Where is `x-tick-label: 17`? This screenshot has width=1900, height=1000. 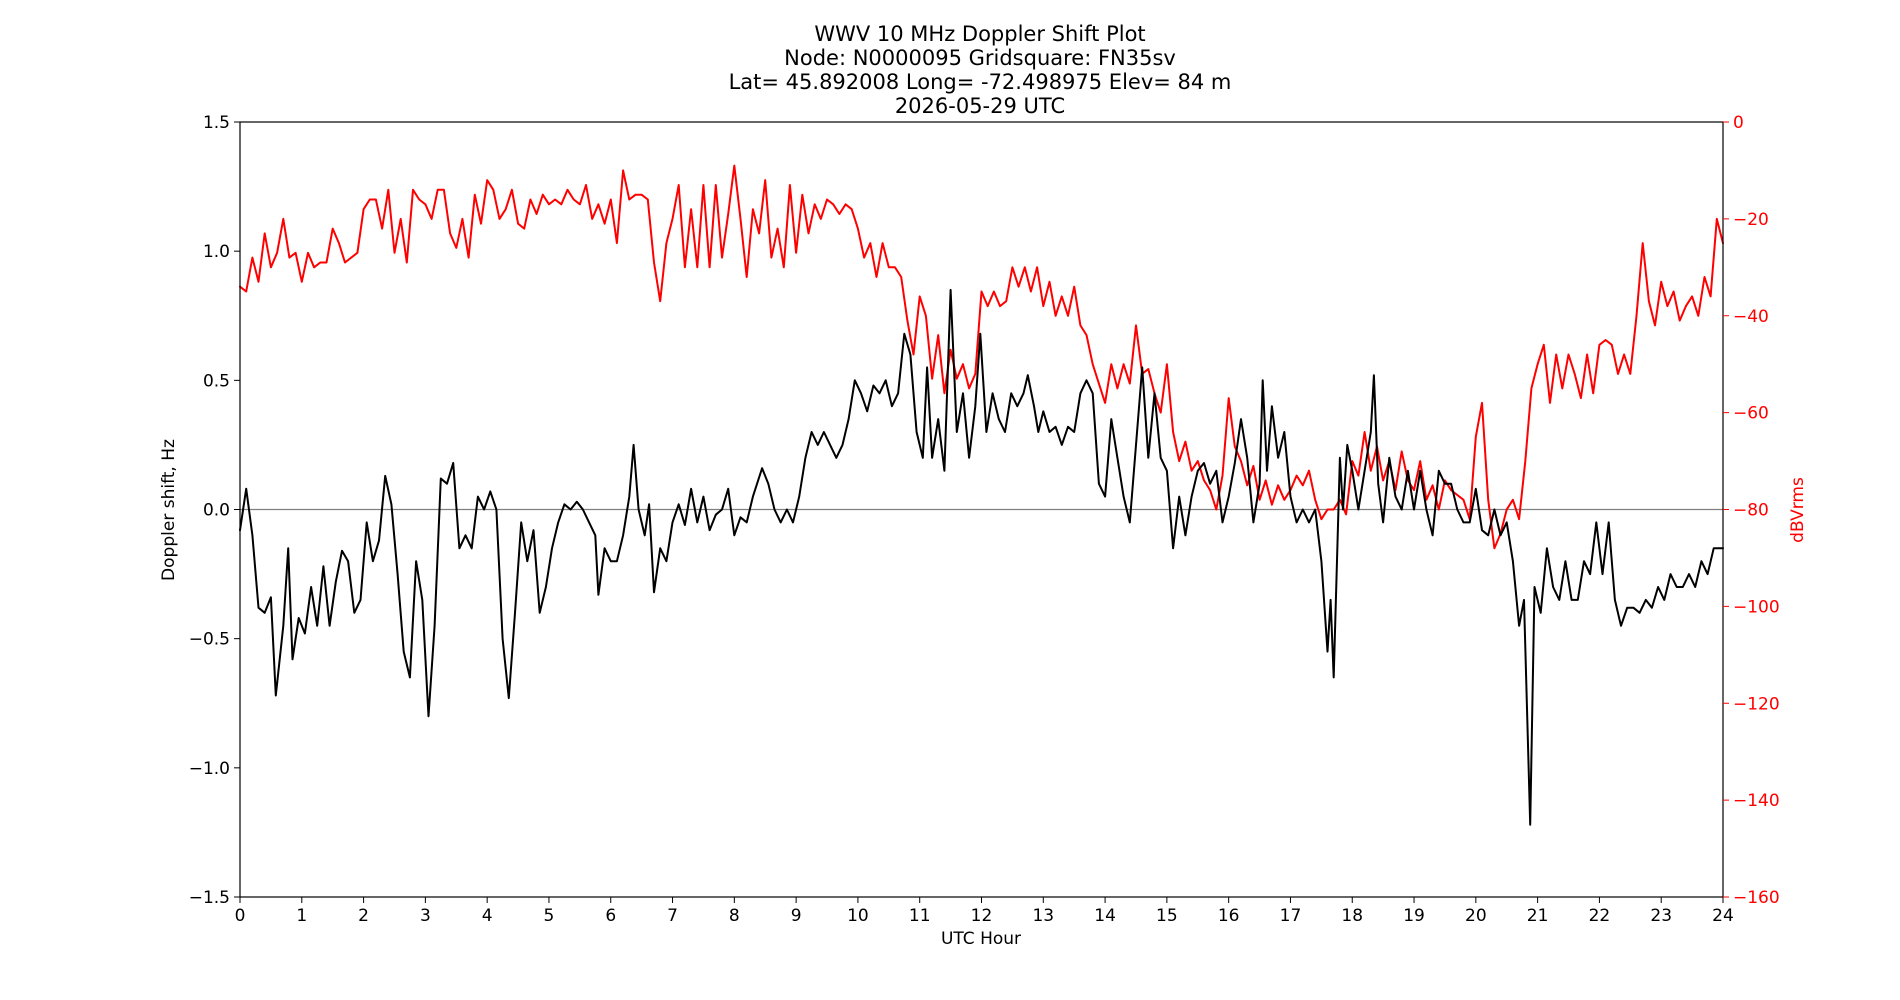
x-tick-label: 17 is located at coordinates (1291, 916).